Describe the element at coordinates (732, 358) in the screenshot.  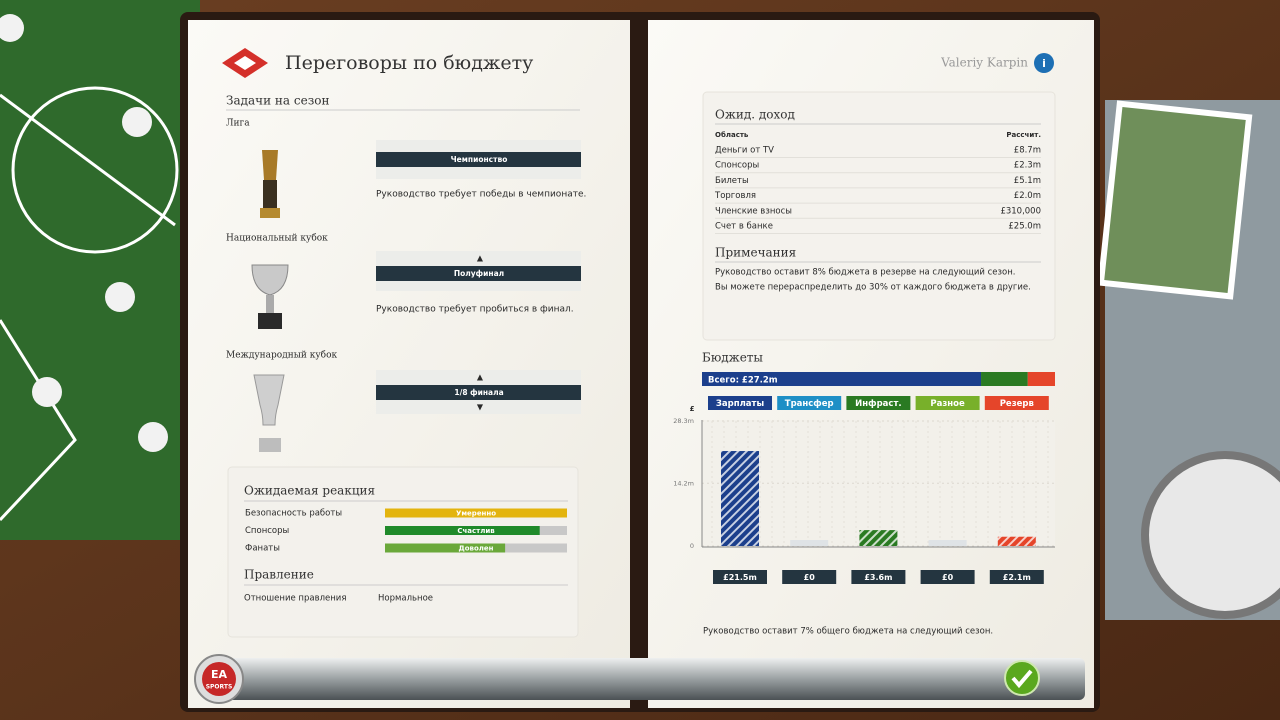
I see `section-title: Бюджеты` at that location.